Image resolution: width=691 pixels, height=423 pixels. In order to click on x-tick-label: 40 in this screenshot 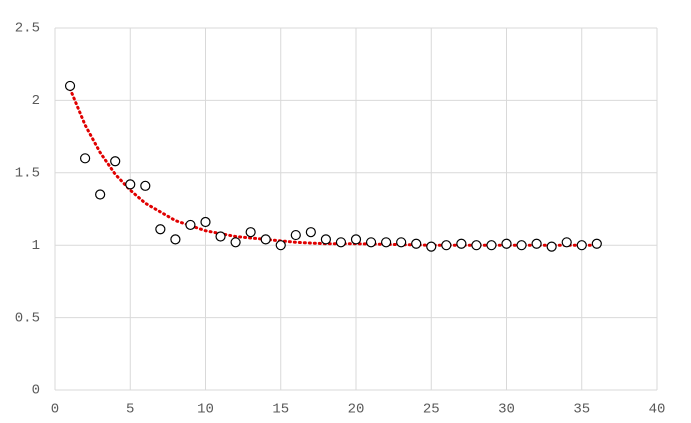, I will do `click(657, 410)`.